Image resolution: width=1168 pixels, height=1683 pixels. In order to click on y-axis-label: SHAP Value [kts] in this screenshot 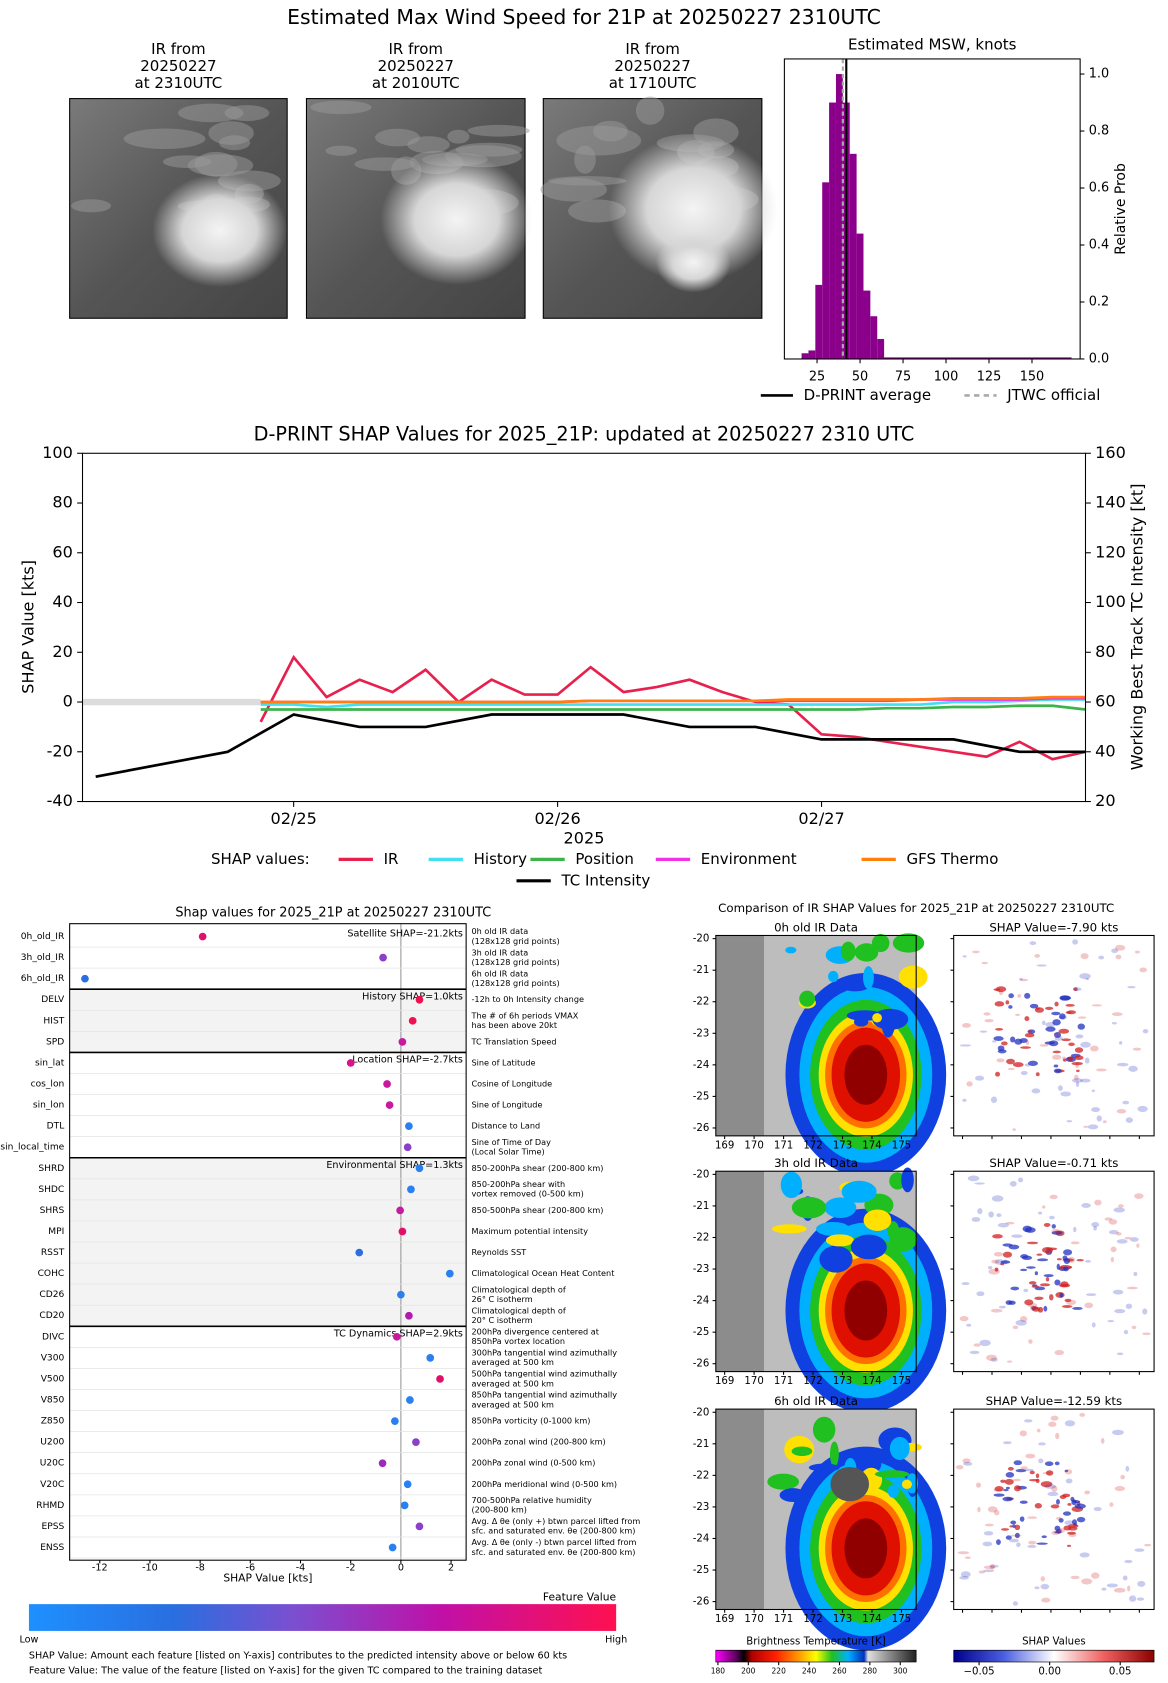, I will do `click(27, 627)`.